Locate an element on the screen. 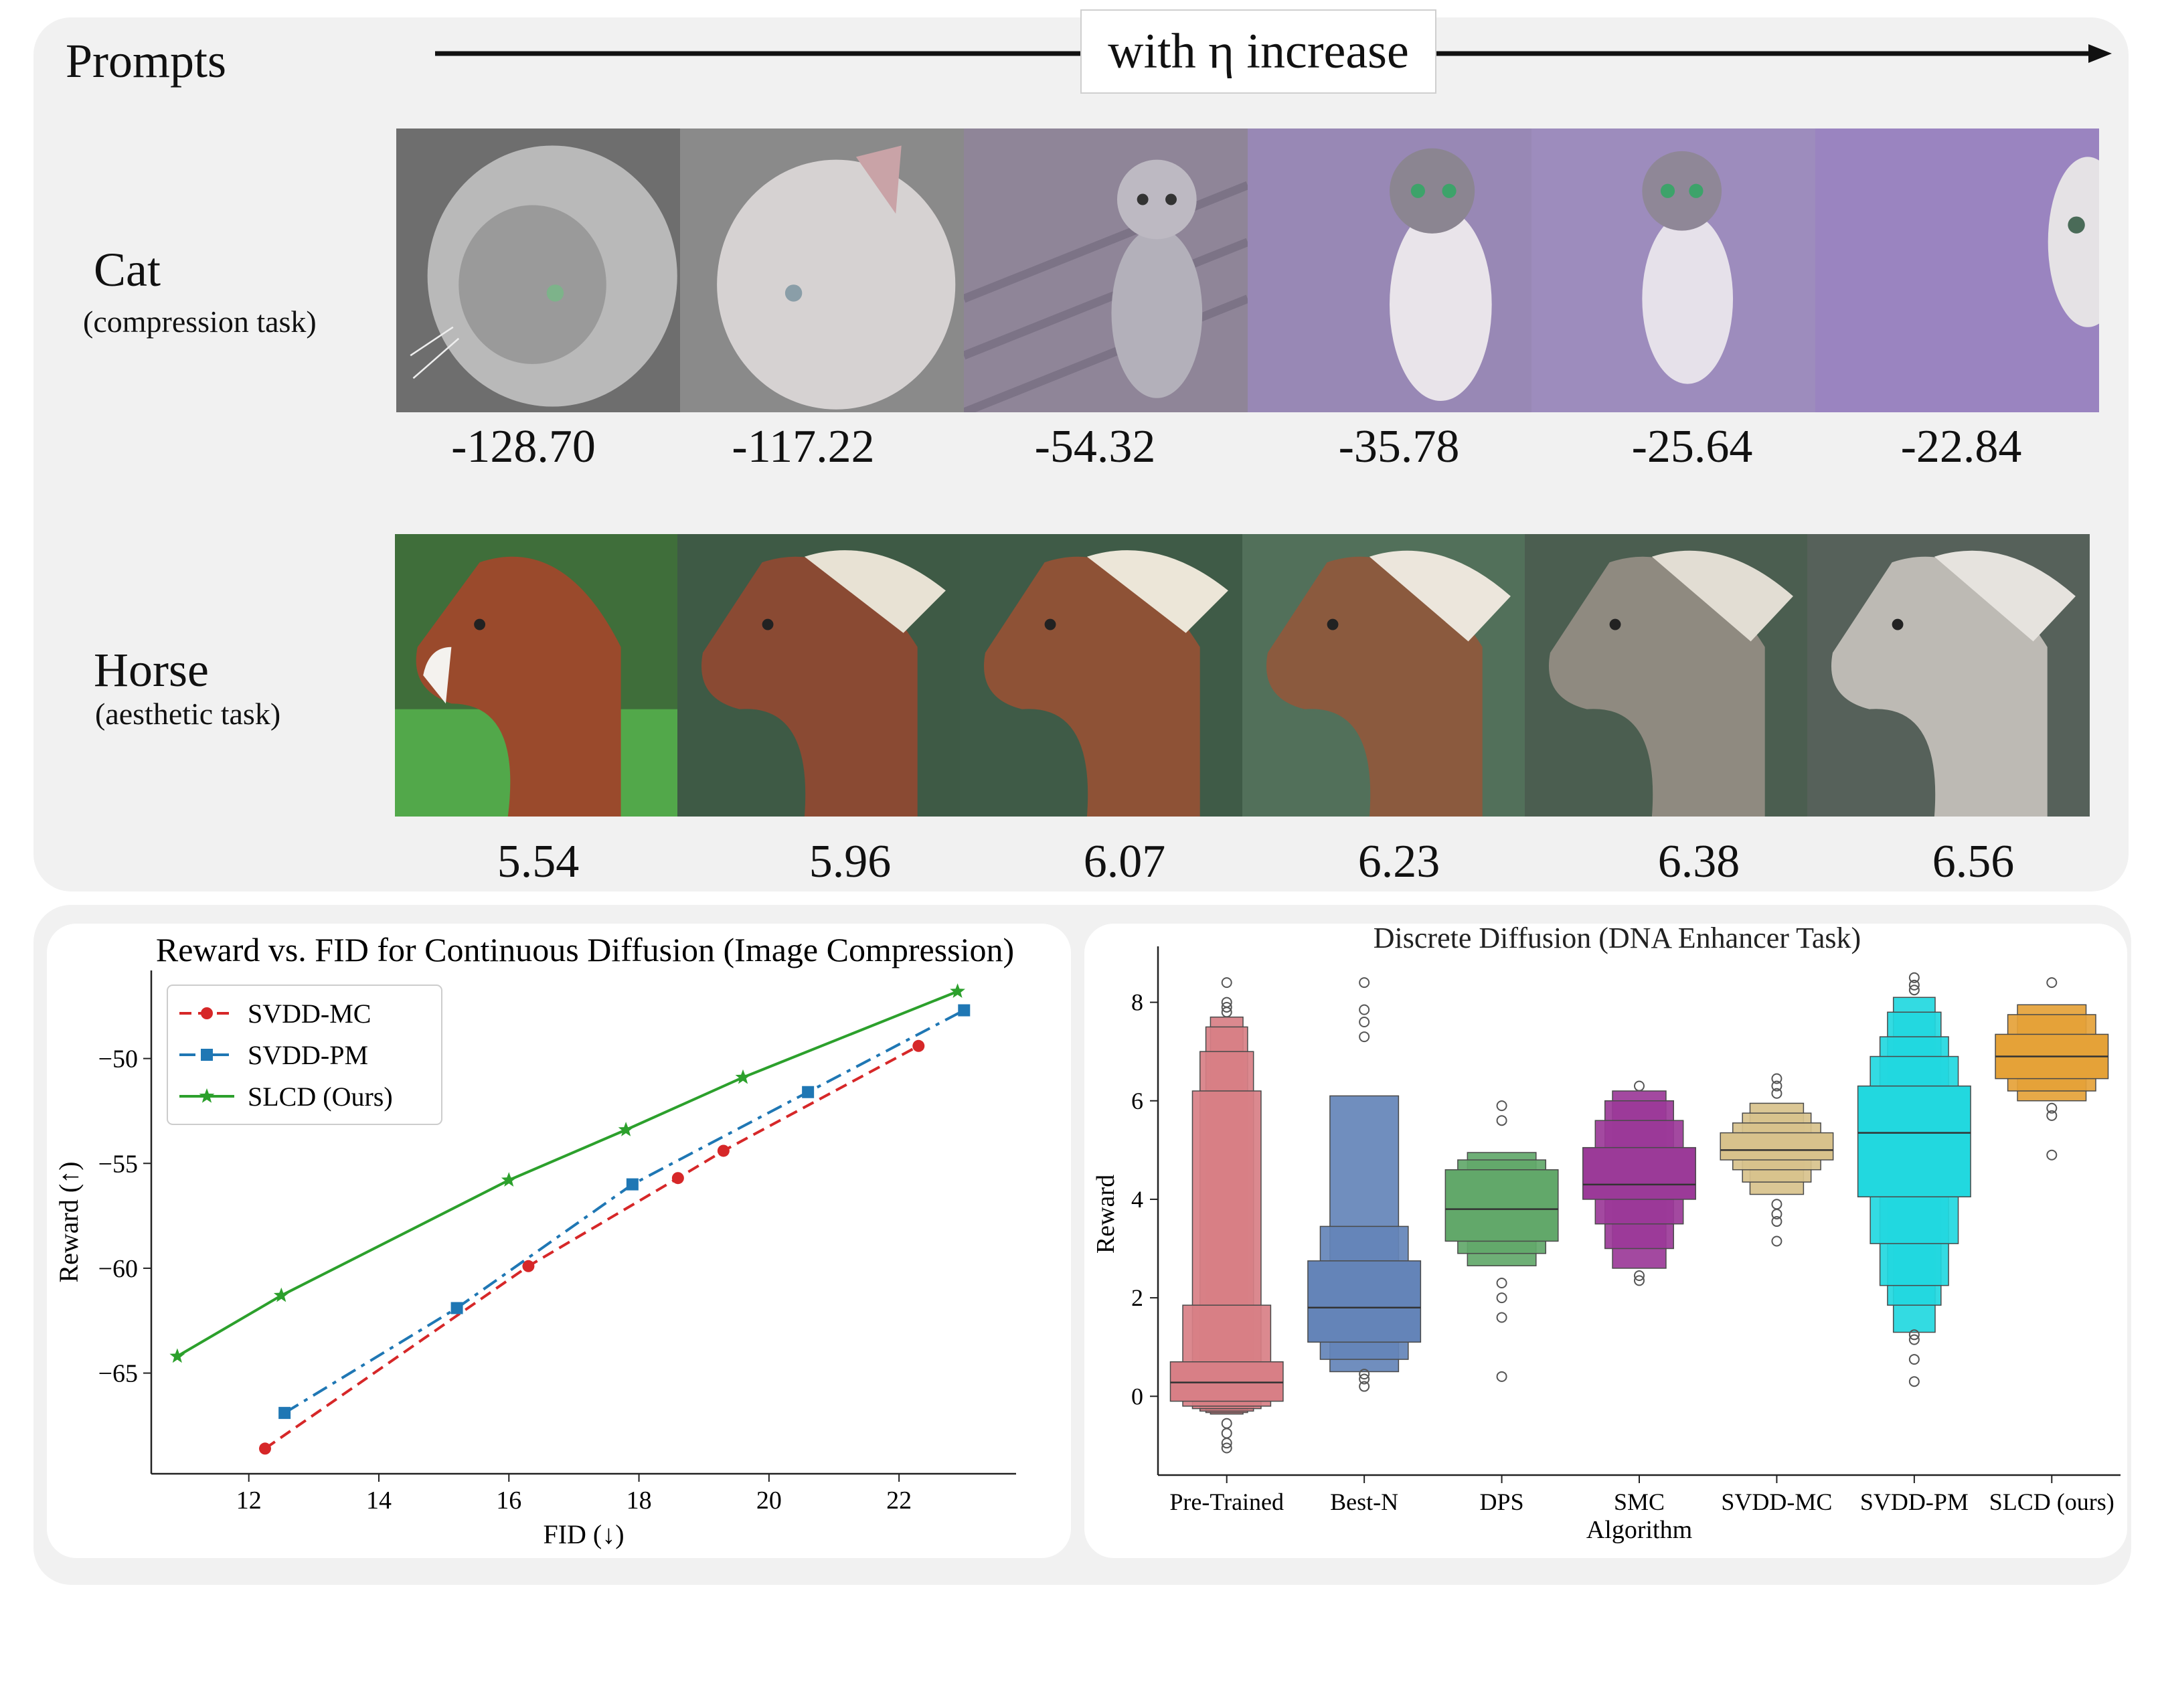  y-tick-label: 8 is located at coordinates (1137, 1003).